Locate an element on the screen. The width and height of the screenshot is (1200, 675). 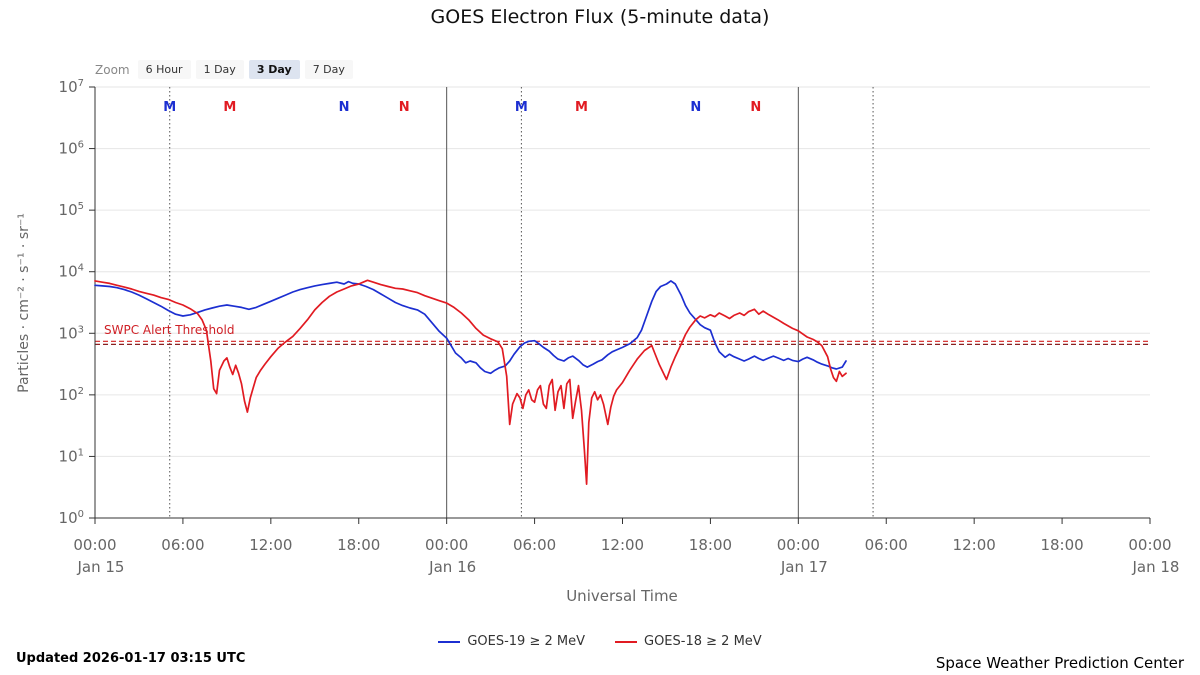
x-day-label: Jan 16 is located at coordinates (452, 567).